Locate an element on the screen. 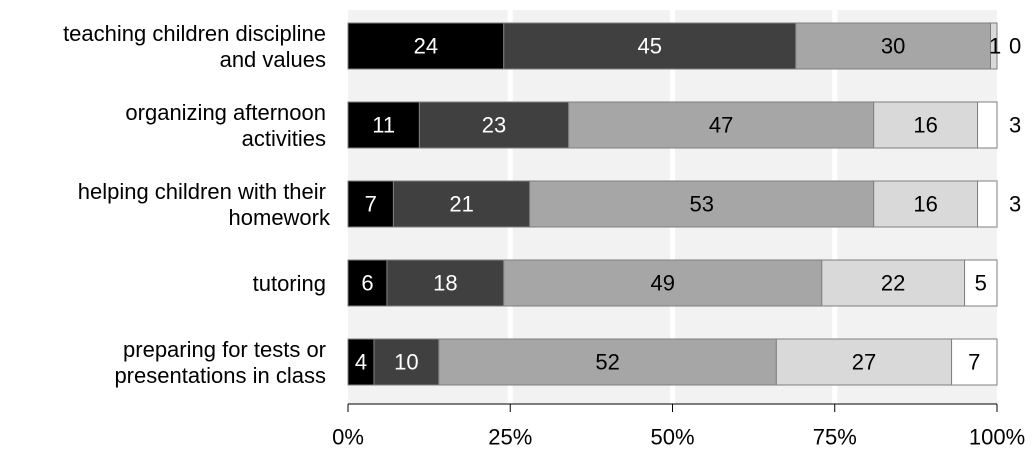 The width and height of the screenshot is (1034, 449). x-tick-label: 75% is located at coordinates (835, 437).